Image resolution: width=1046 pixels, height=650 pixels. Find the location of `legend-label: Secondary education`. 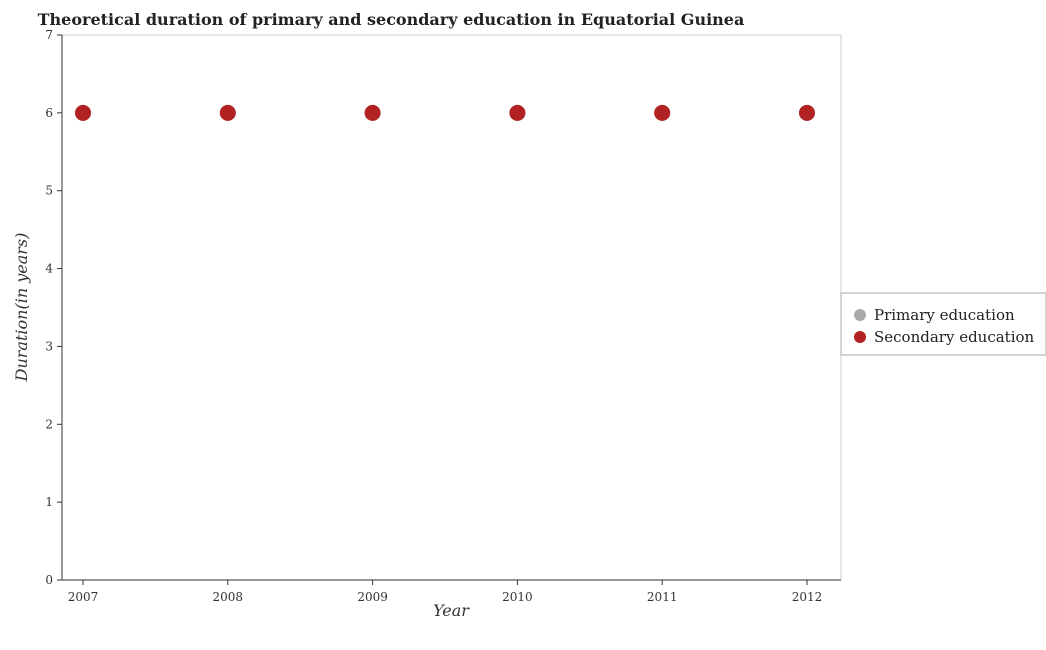

legend-label: Secondary education is located at coordinates (954, 337).